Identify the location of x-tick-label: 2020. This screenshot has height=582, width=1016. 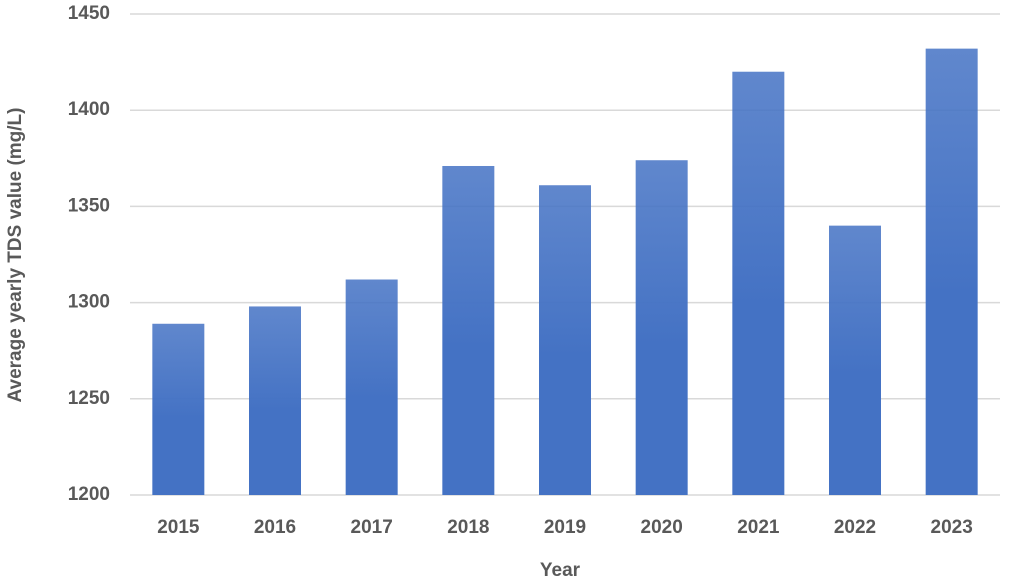
(662, 527).